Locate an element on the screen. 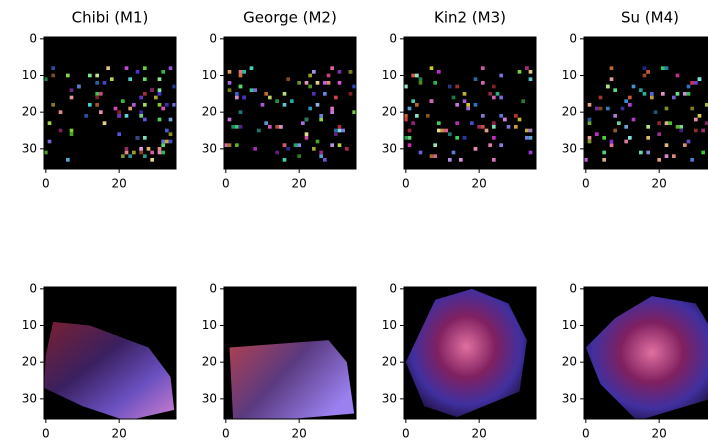  axes-frame is located at coordinates (290, 103).